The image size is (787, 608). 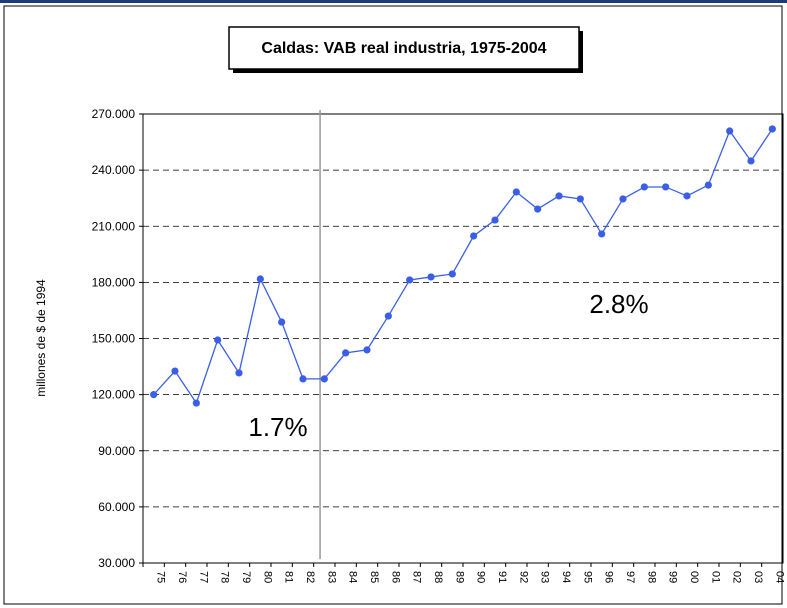 What do you see at coordinates (41, 338) in the screenshot?
I see `y-axis-label: millones de $ de 1994` at bounding box center [41, 338].